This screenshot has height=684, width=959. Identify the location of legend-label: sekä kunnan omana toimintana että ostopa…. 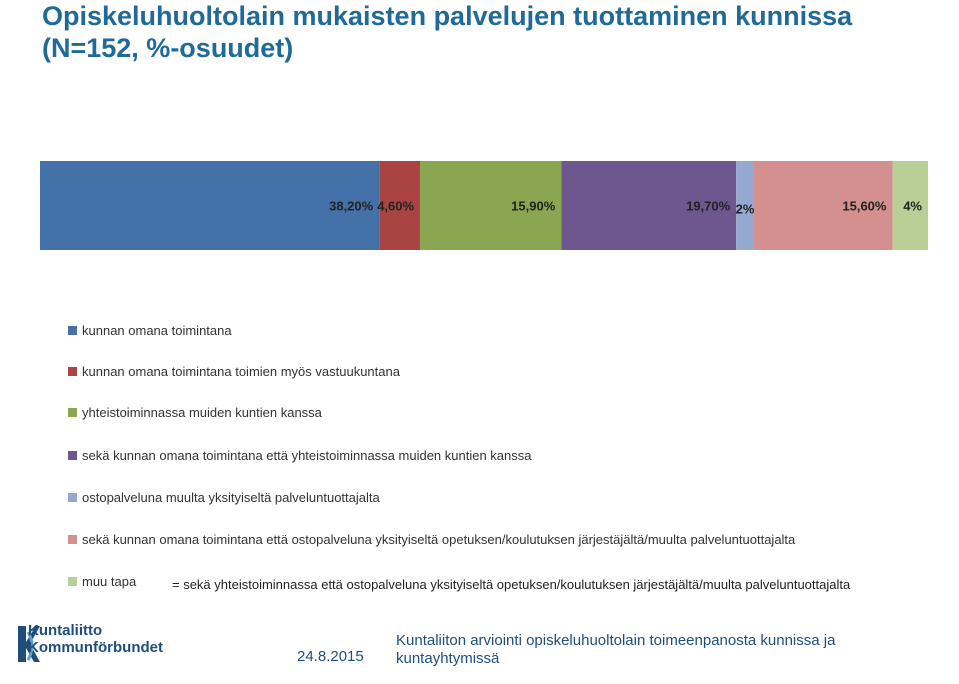
(439, 539).